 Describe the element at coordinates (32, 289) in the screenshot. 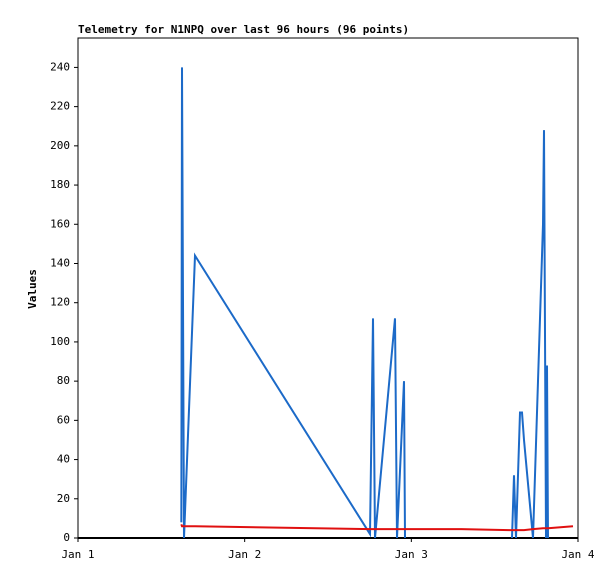

I see `y-axis-label: Values` at that location.